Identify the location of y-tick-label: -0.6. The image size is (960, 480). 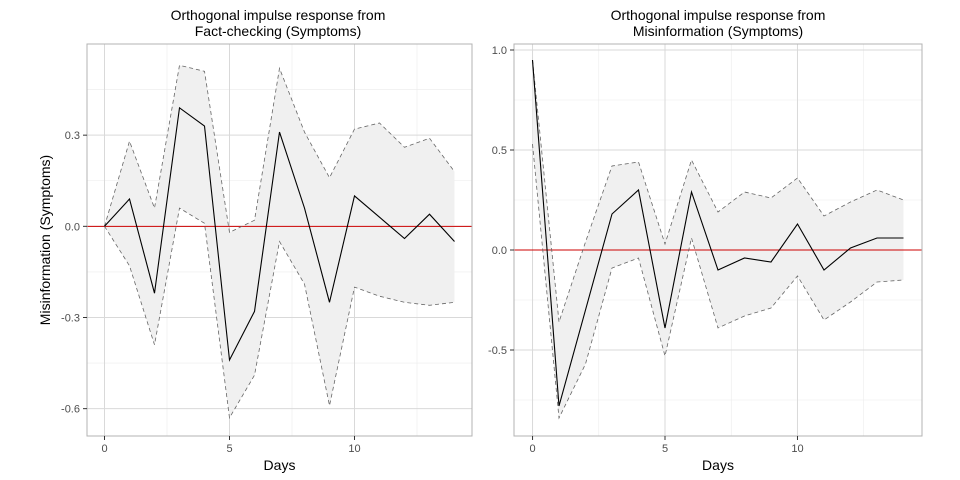
(70, 410).